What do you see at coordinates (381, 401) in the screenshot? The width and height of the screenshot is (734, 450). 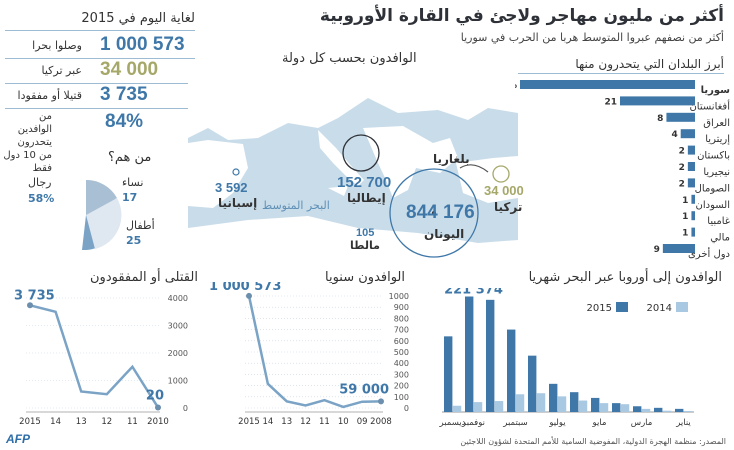 I see `data-point-last` at bounding box center [381, 401].